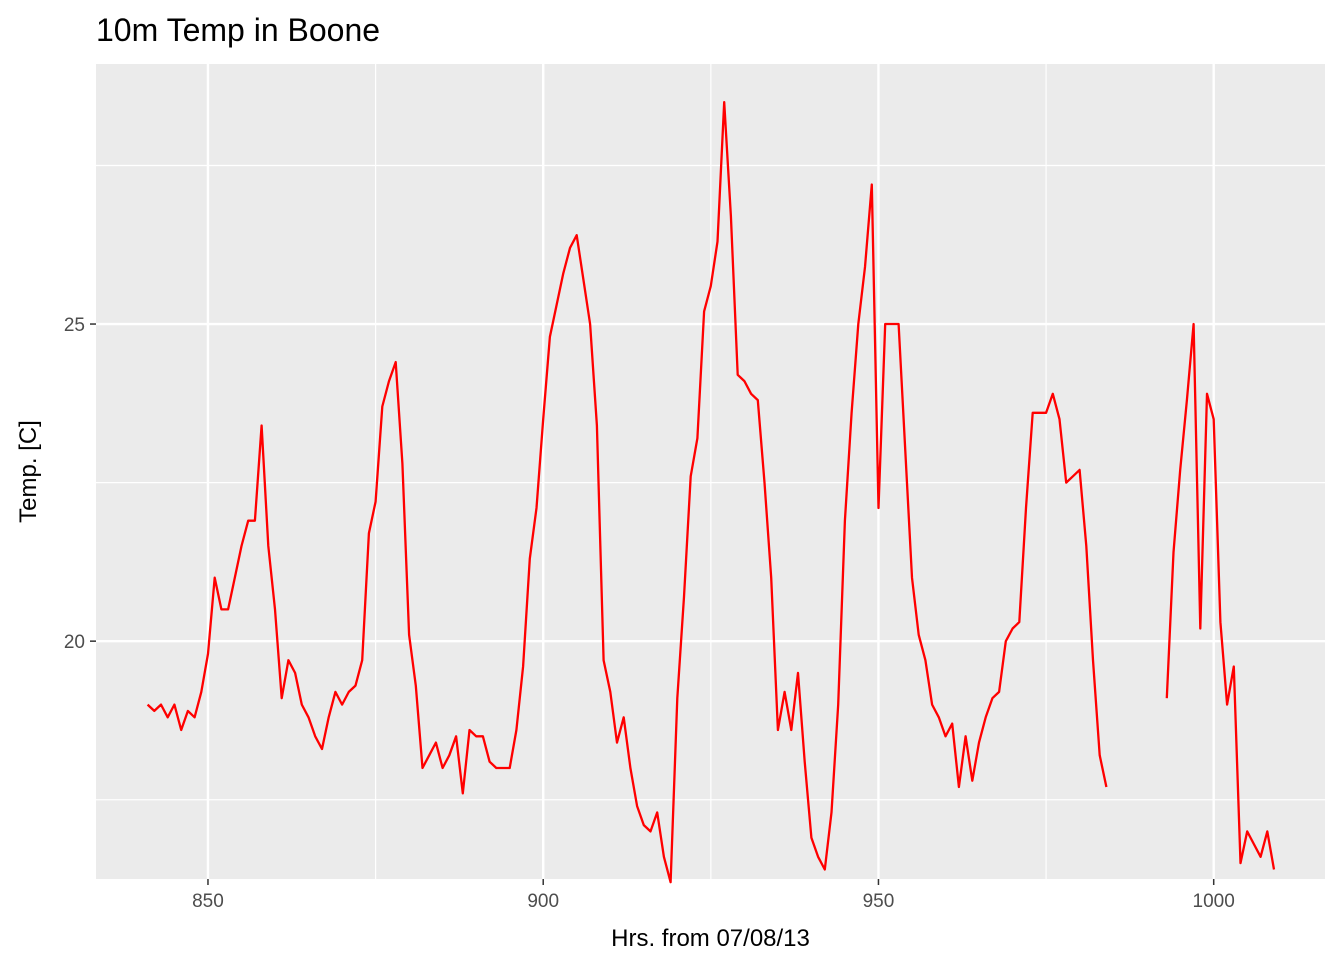 This screenshot has height=960, width=1344. What do you see at coordinates (543, 901) in the screenshot?
I see `x-tick-label: 900` at bounding box center [543, 901].